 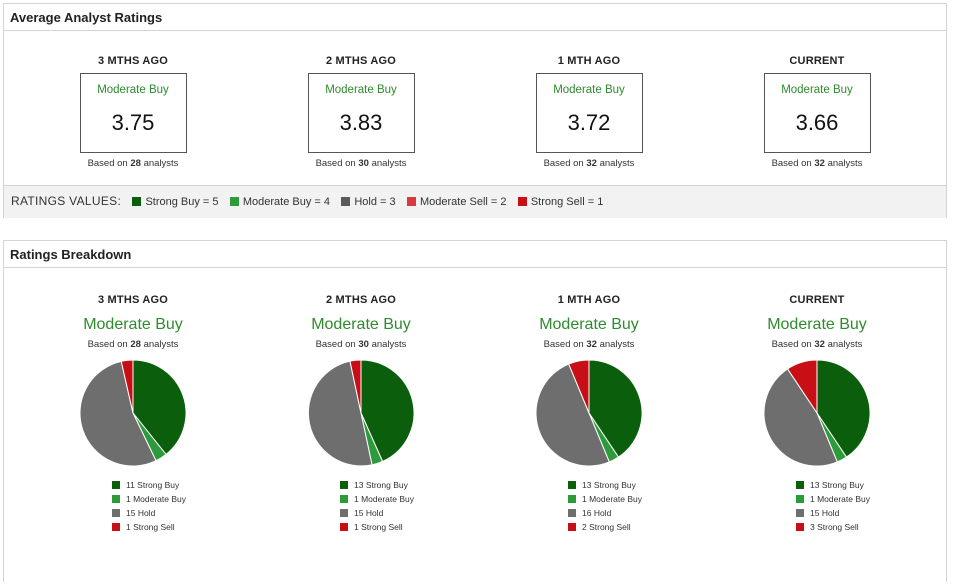 I want to click on value-hold: Hold = 3, so click(x=368, y=202).